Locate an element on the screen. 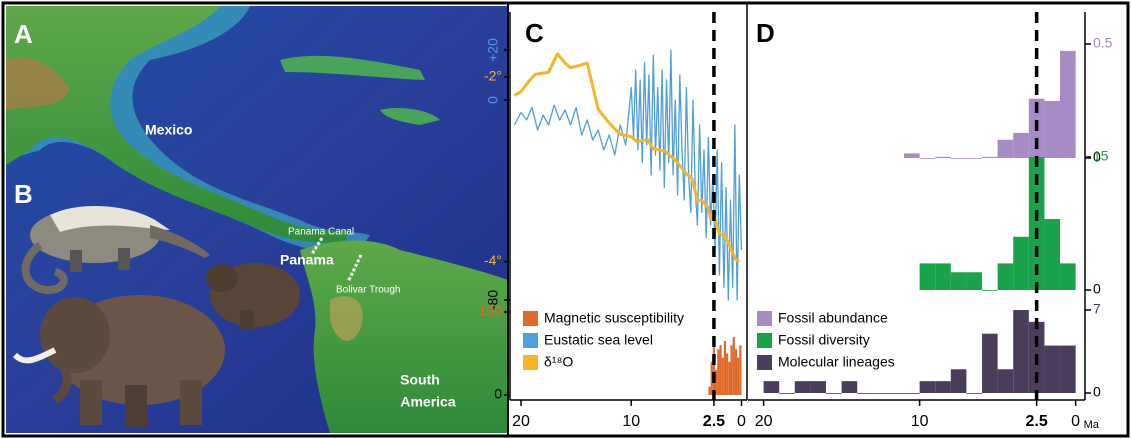 This screenshot has height=439, width=1131. andes is located at coordinates (346, 318).